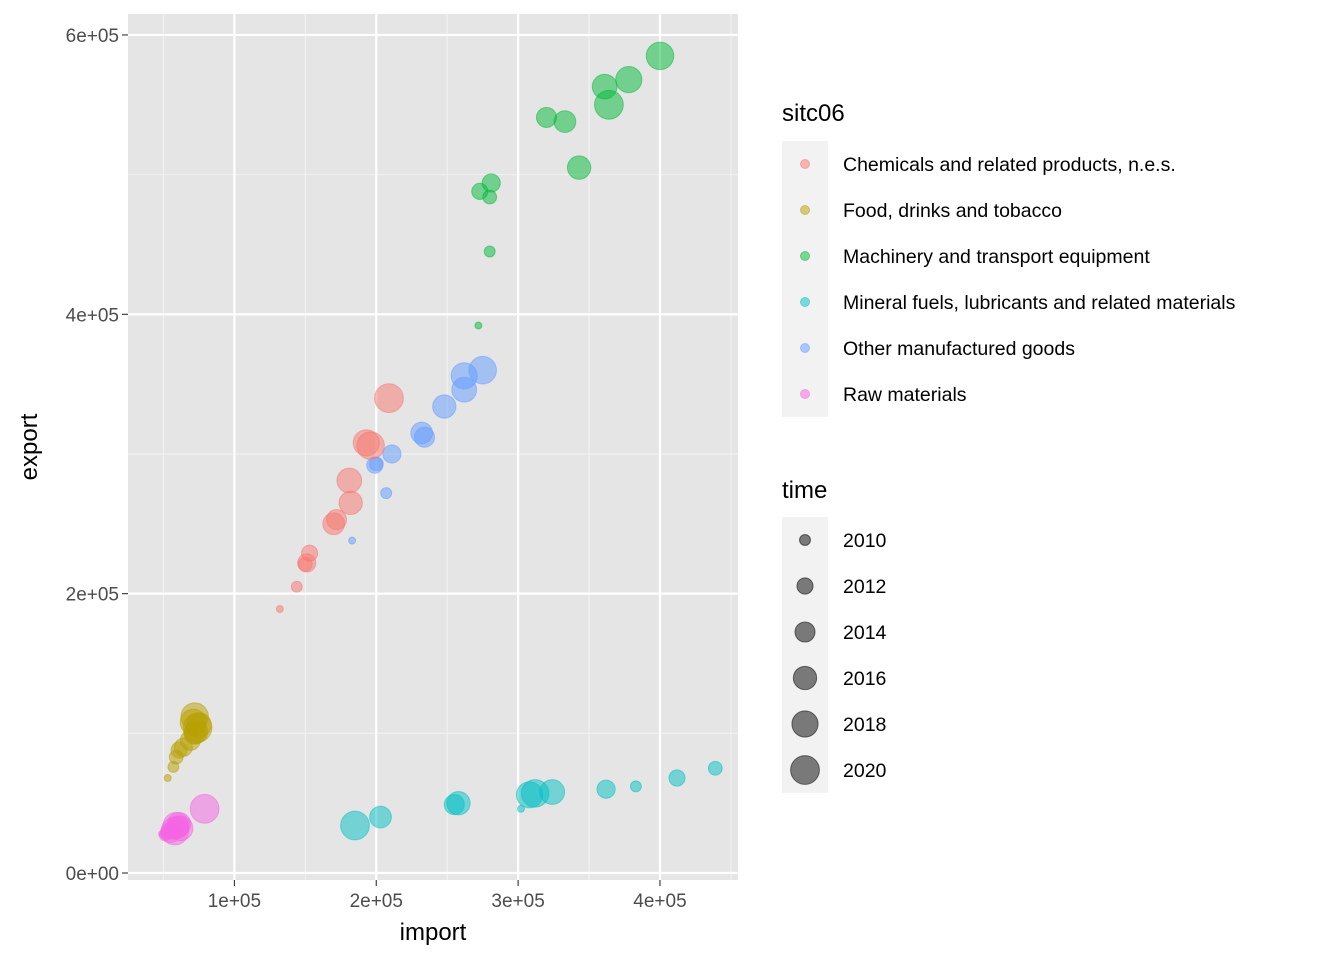 The image size is (1344, 960). Describe the element at coordinates (864, 587) in the screenshot. I see `size-legend-label: 2012` at that location.